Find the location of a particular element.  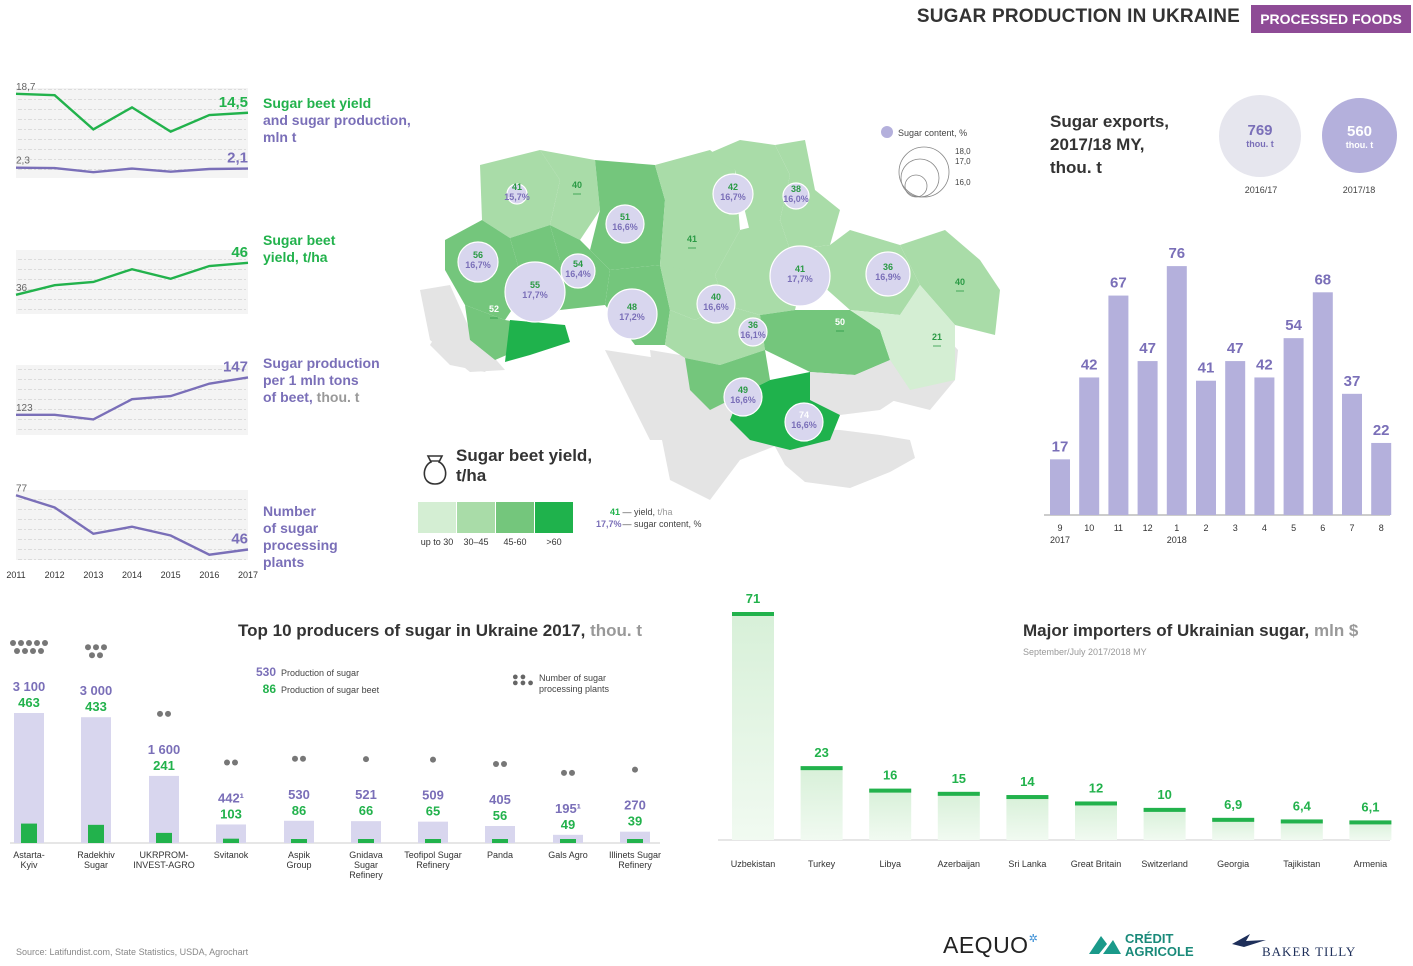

map-yield-value: 54 is located at coordinates (578, 264).